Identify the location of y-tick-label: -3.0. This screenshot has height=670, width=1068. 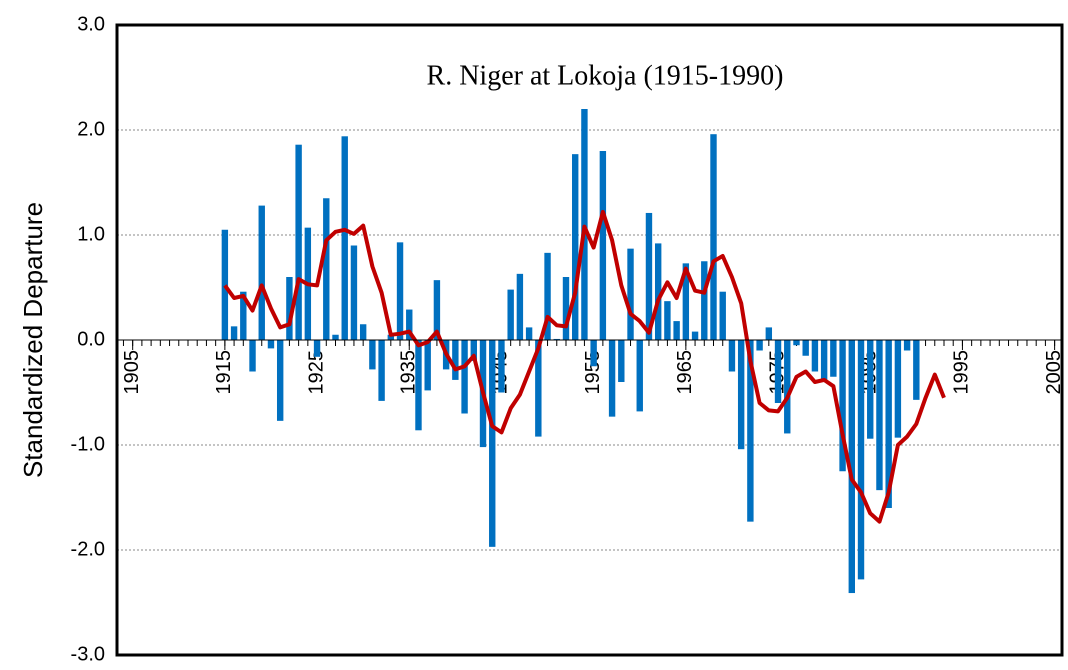
(88, 654).